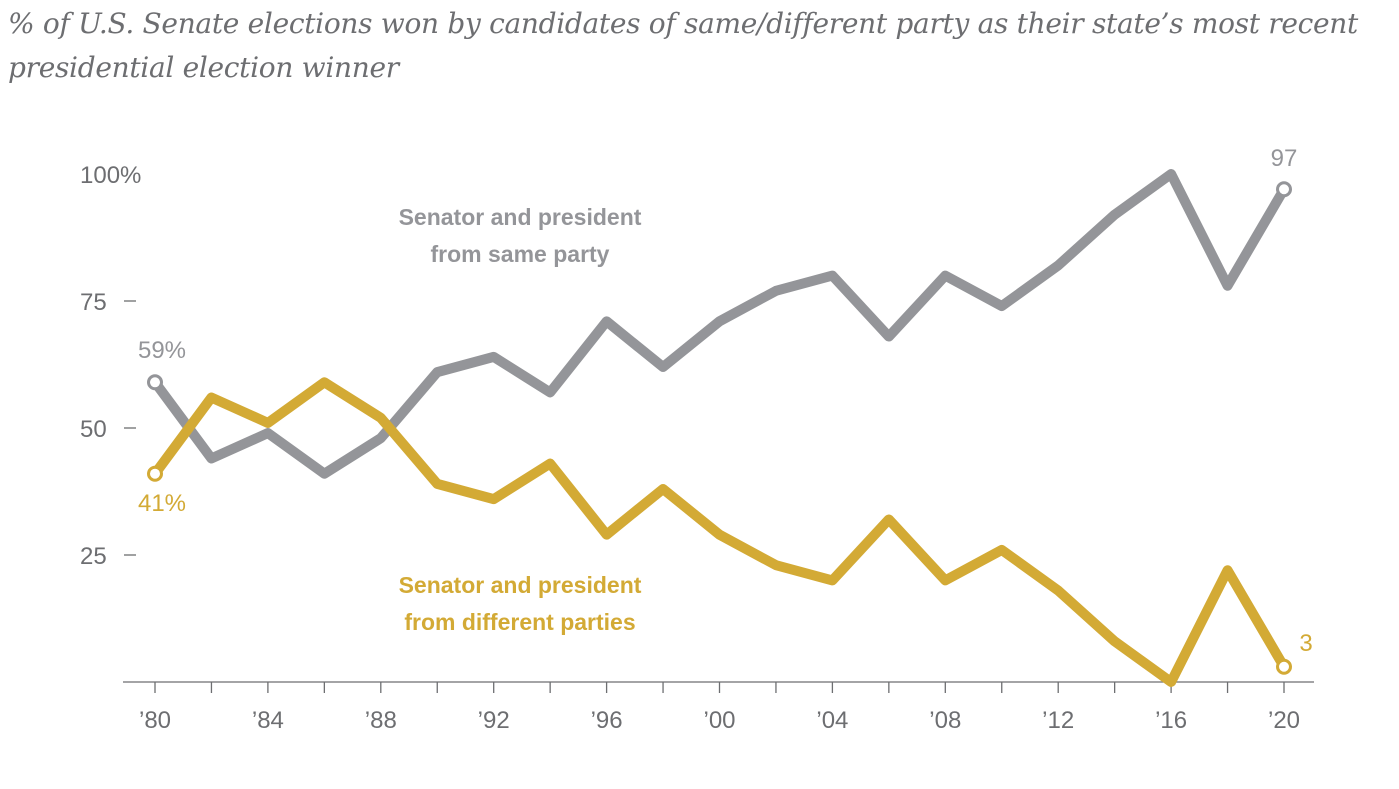 This screenshot has width=1399, height=789. I want to click on x-tick-label: ’84, so click(268, 720).